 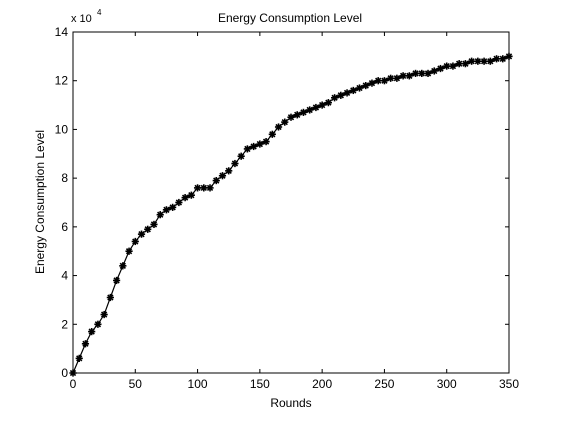 What do you see at coordinates (73, 384) in the screenshot?
I see `x-tick-label: 0` at bounding box center [73, 384].